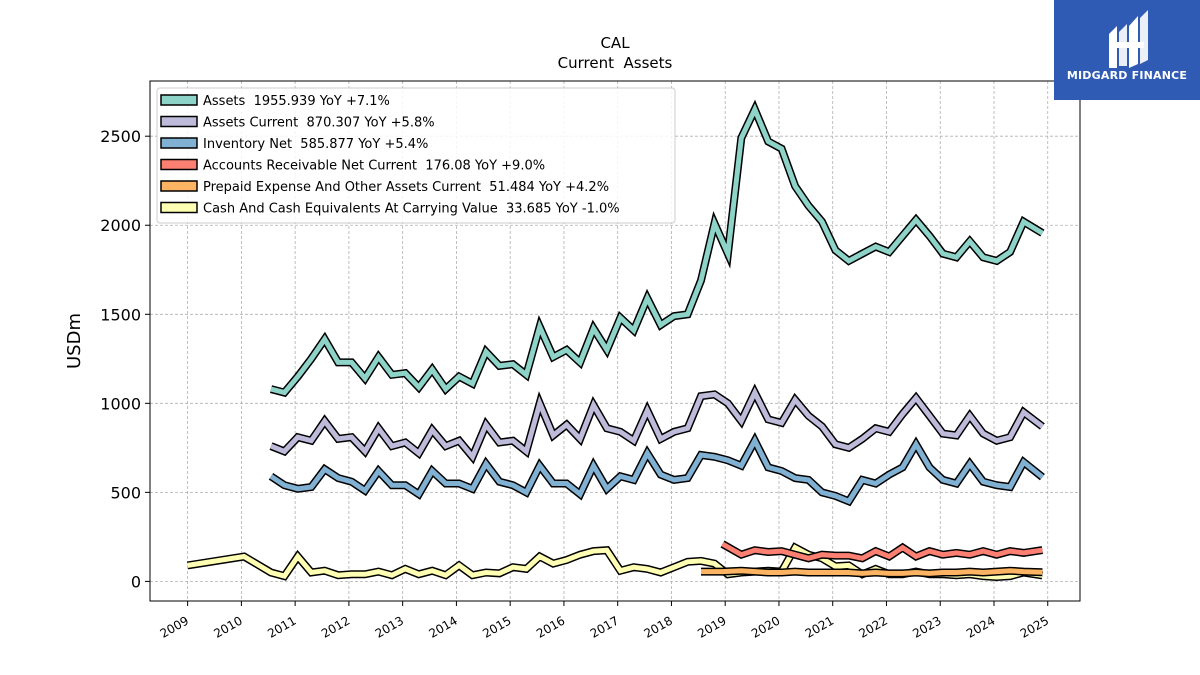 This screenshot has width=1200, height=675. I want to click on y-tick-label: 0, so click(136, 581).